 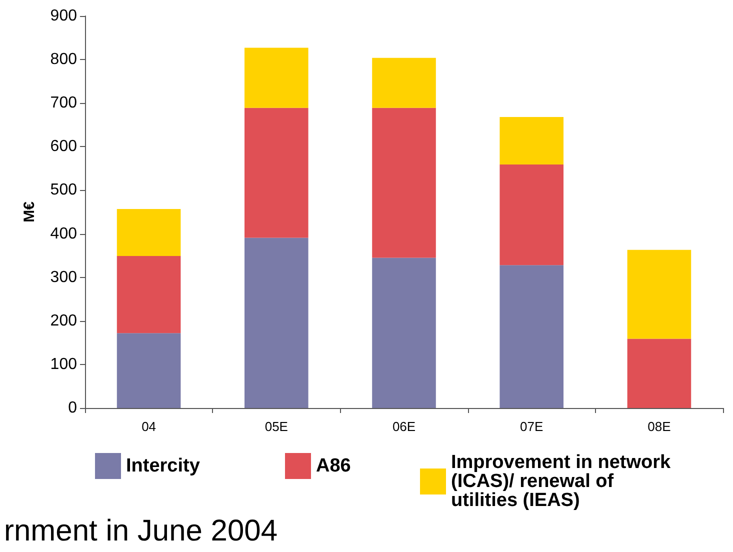 I want to click on y-axis-title: M€, so click(x=29, y=211).